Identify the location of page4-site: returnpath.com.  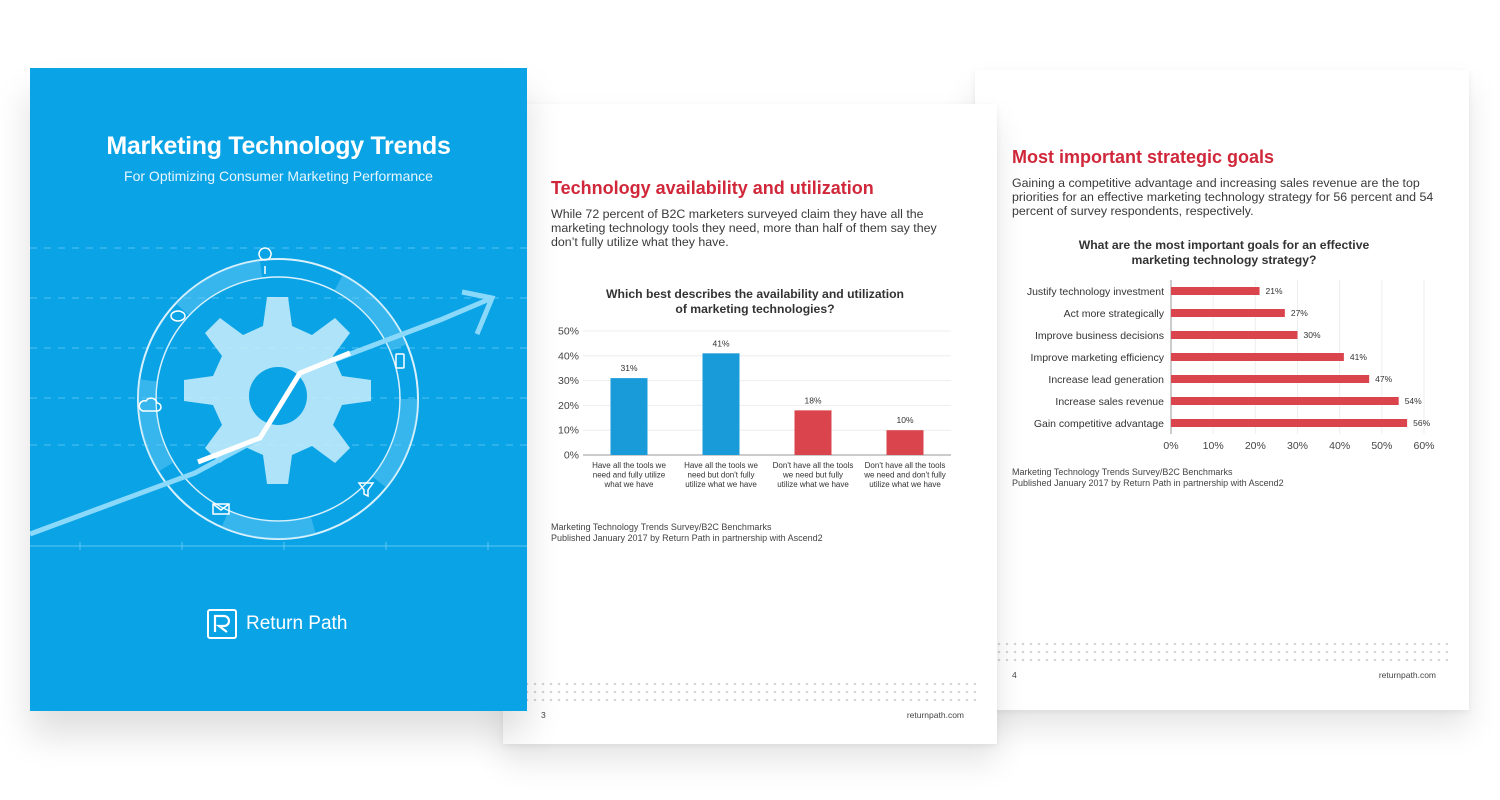
(1407, 675).